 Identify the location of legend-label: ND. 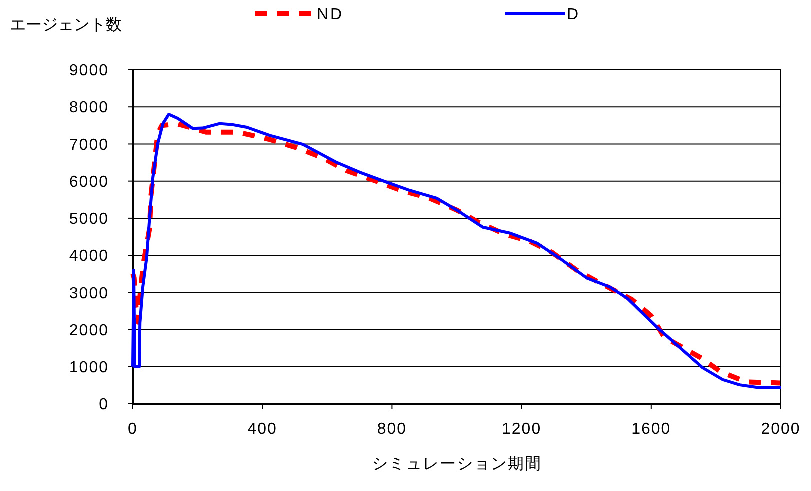
(330, 15).